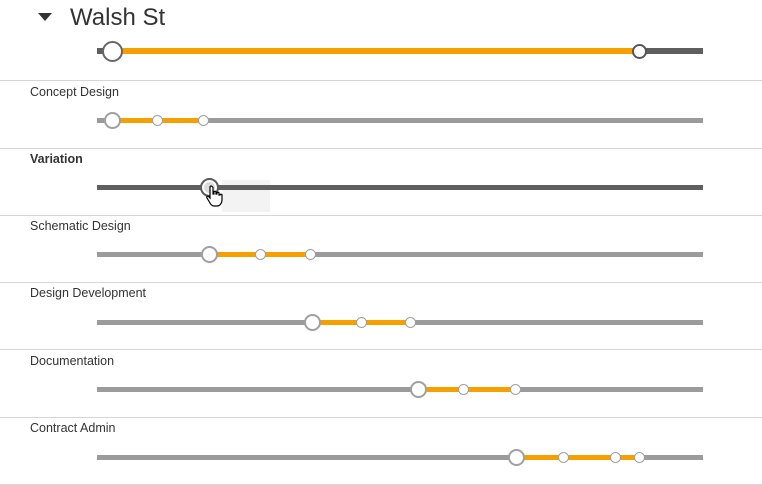  I want to click on phase-row-design-development: Design Development, so click(381, 316).